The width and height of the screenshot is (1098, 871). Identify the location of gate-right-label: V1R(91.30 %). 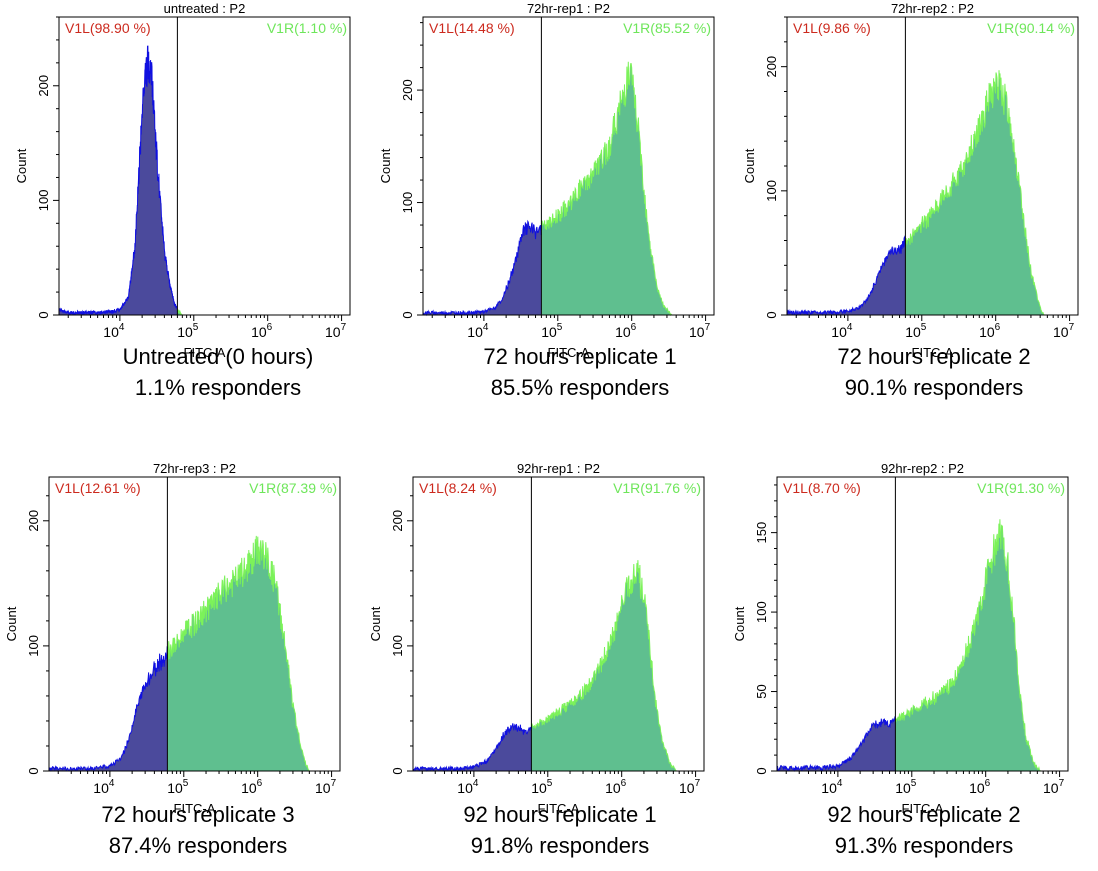
(1021, 488).